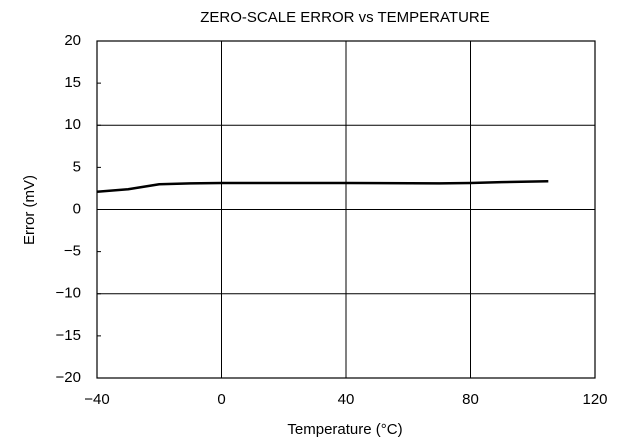  Describe the element at coordinates (72, 124) in the screenshot. I see `y-tick-label: 10` at that location.